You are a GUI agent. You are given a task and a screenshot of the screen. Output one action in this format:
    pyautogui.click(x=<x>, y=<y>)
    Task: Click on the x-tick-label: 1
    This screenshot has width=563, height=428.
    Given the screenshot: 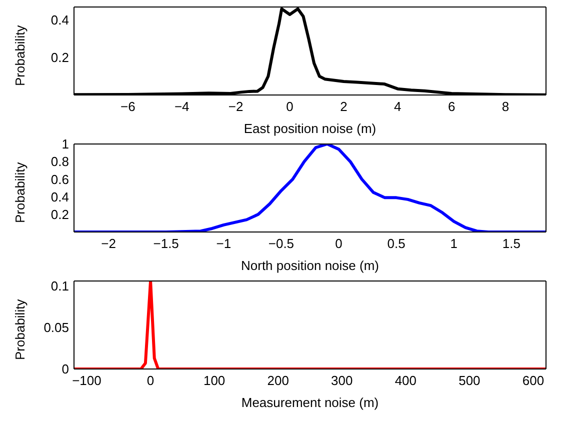 What is the action you would take?
    pyautogui.click(x=454, y=244)
    